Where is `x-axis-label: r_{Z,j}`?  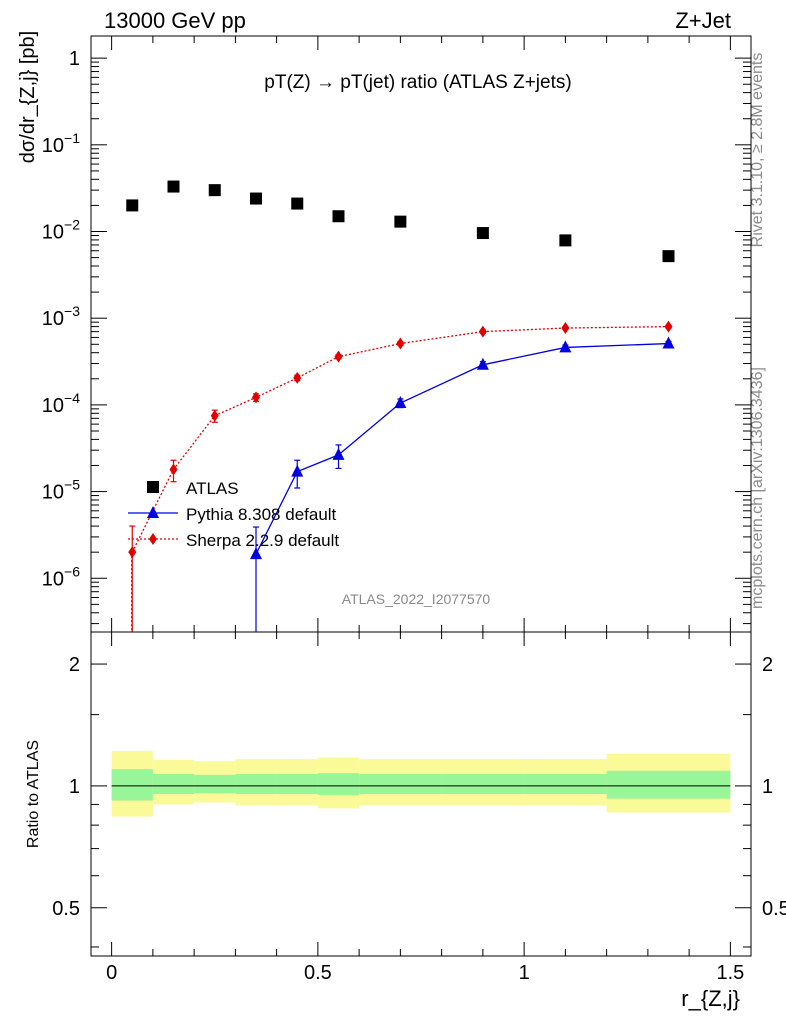 x-axis-label: r_{Z,j} is located at coordinates (710, 998).